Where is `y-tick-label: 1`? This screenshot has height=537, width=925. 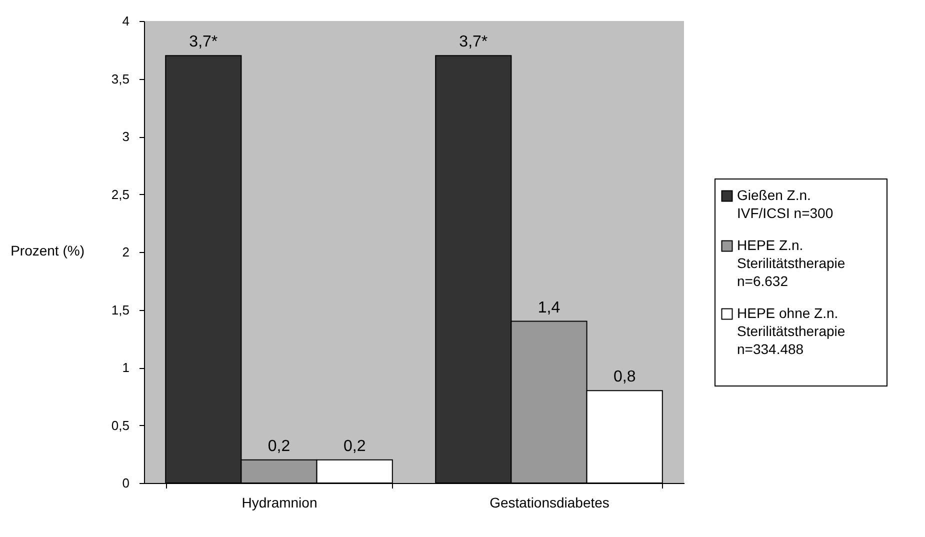 y-tick-label: 1 is located at coordinates (126, 367).